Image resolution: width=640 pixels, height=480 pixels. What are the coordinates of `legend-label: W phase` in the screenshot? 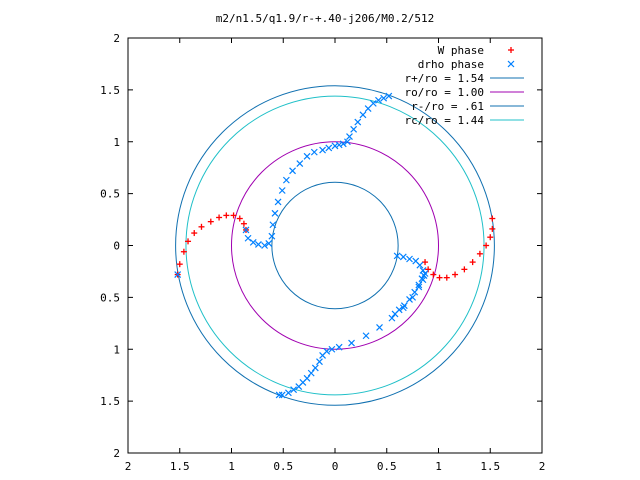 It's located at (461, 50).